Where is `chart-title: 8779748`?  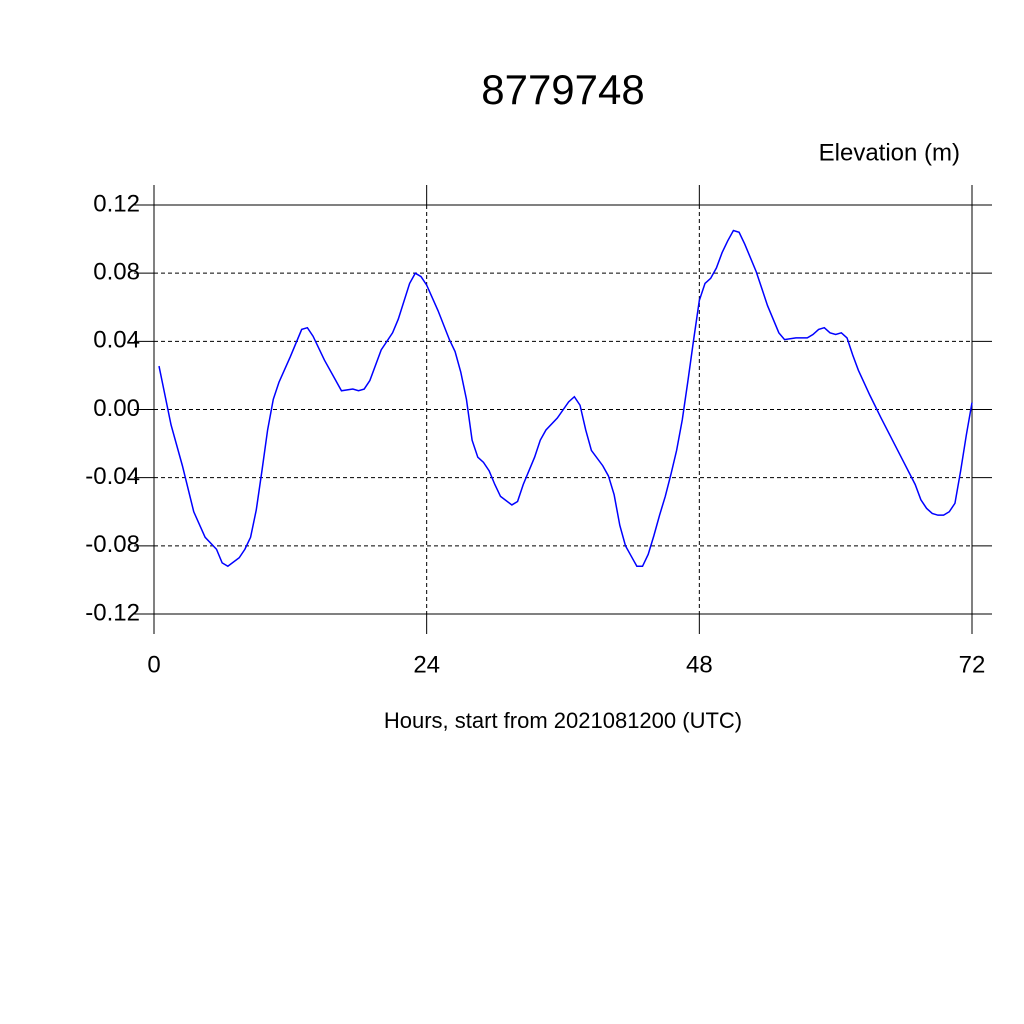
chart-title: 8779748 is located at coordinates (563, 89).